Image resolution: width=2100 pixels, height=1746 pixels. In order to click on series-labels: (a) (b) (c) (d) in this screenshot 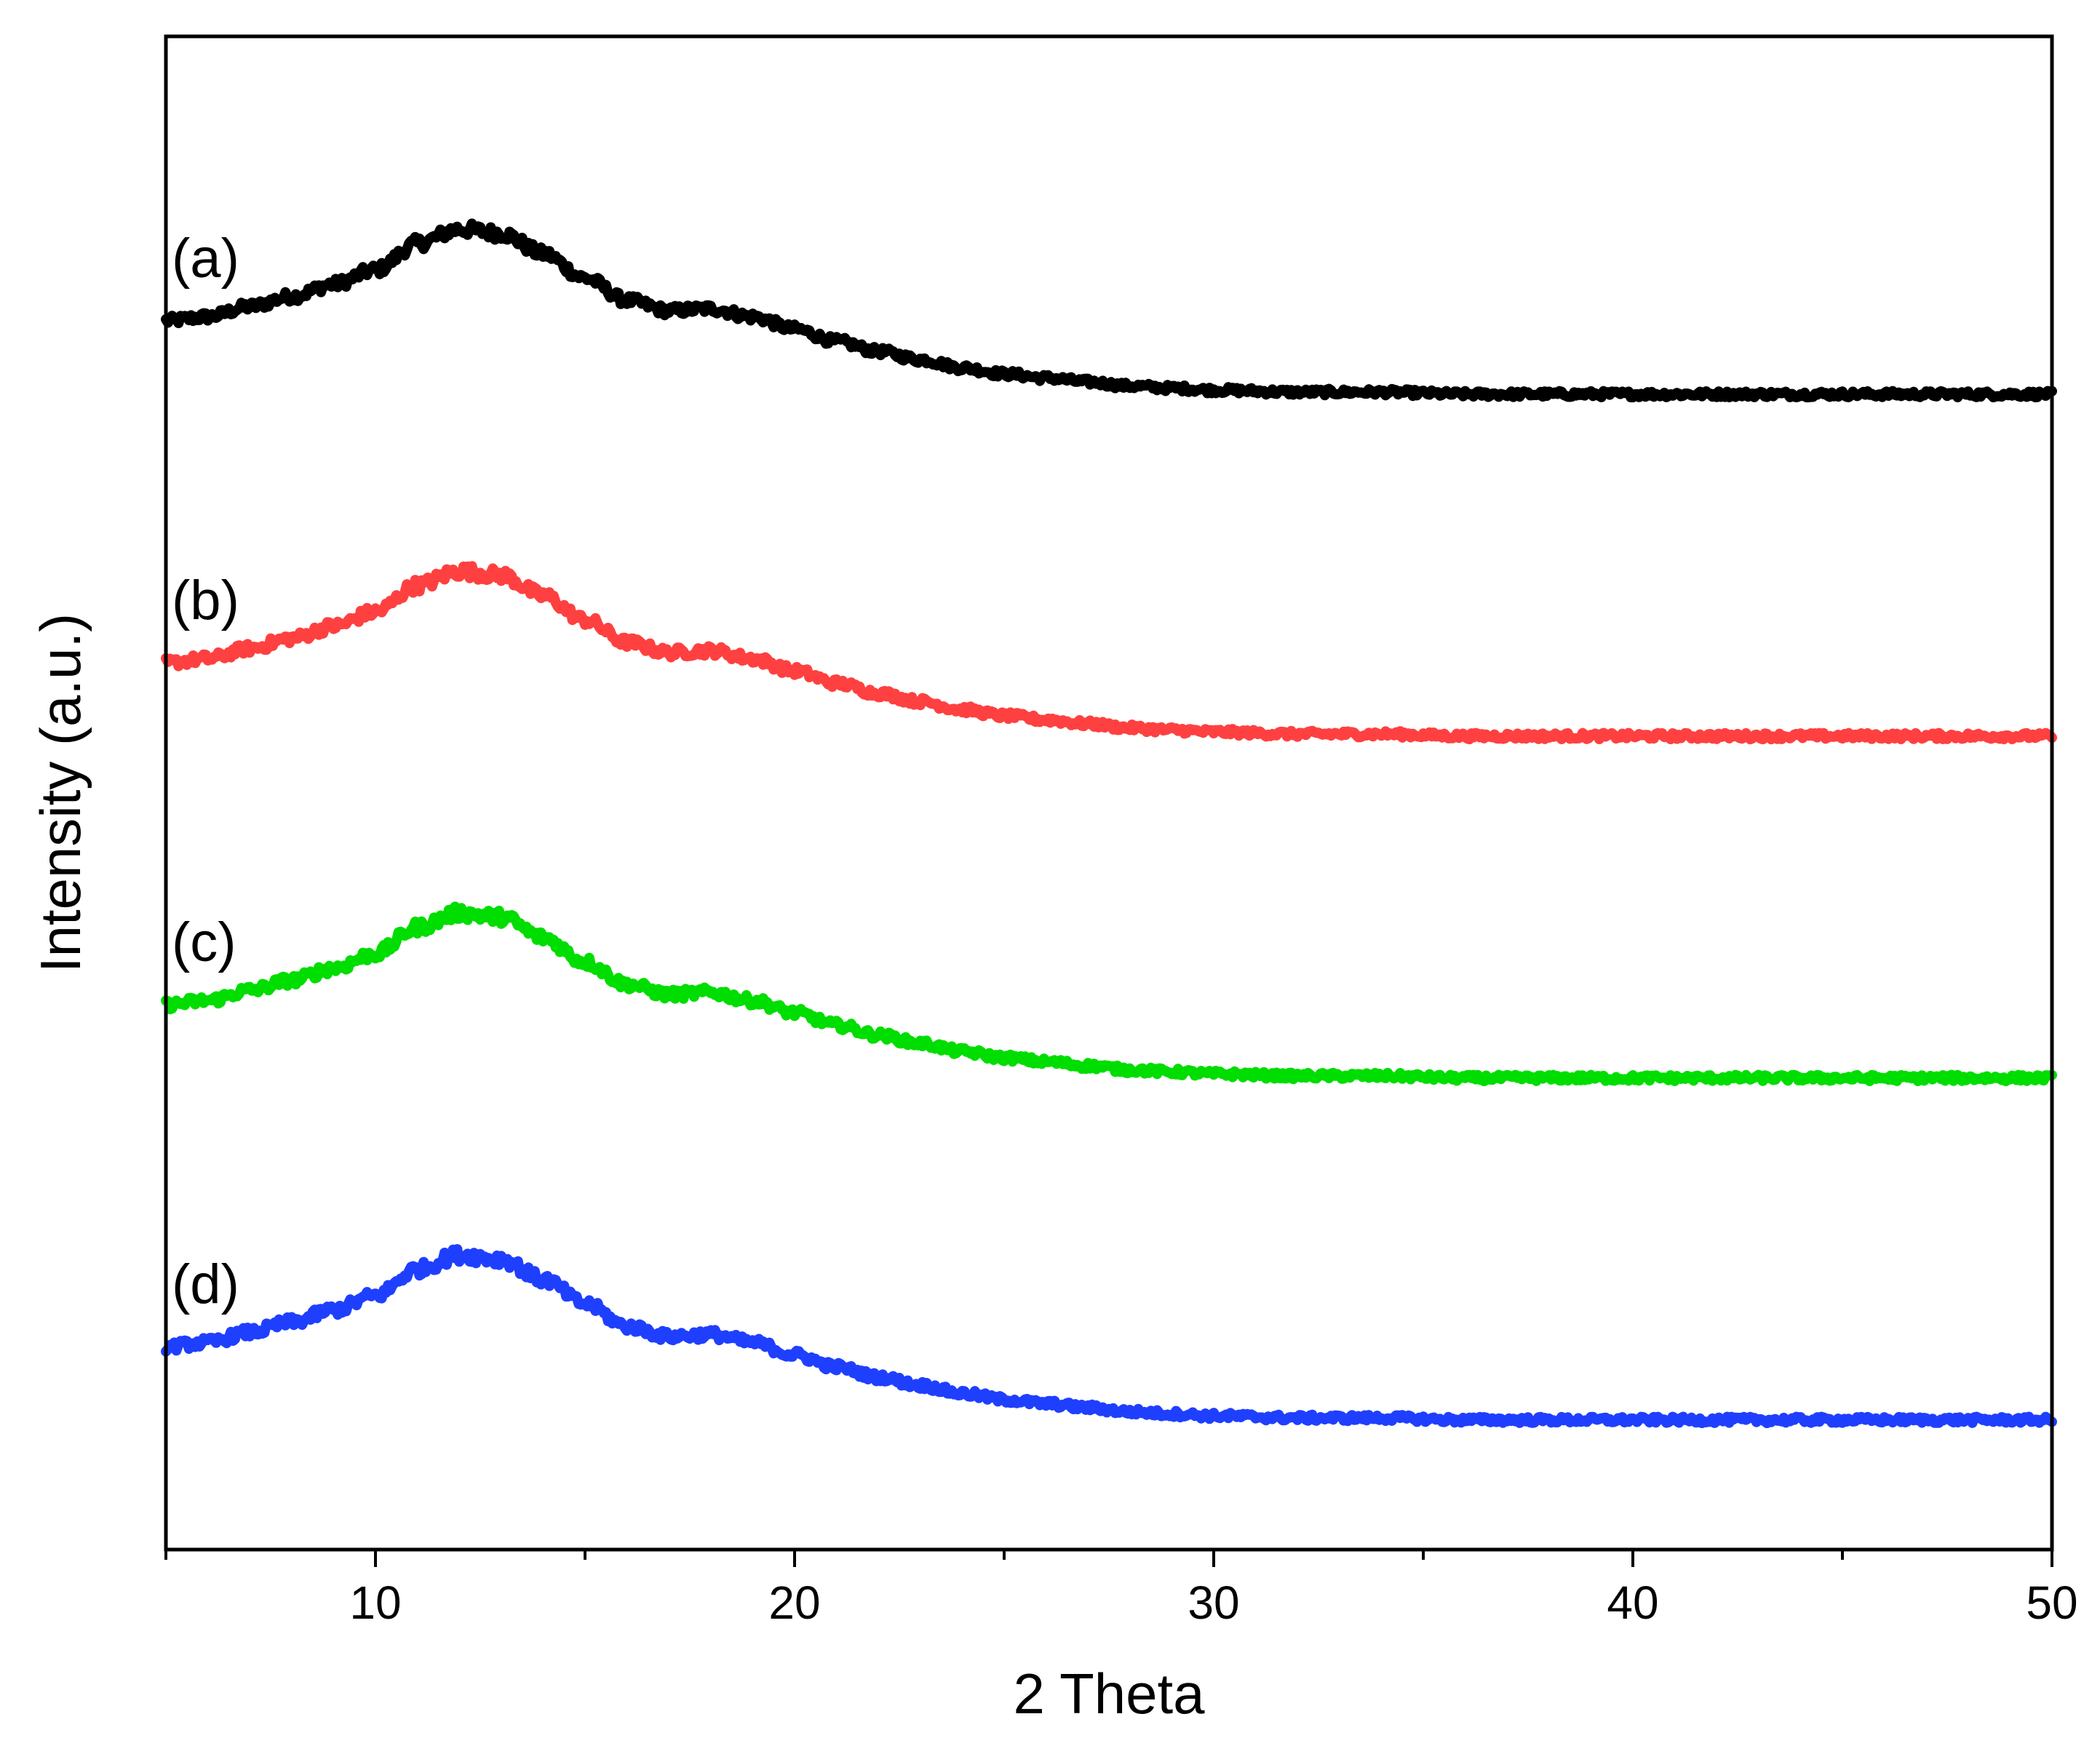, I will do `click(205, 771)`.